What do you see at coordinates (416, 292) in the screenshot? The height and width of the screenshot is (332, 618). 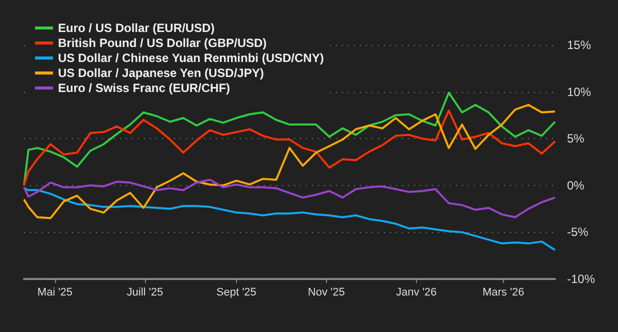 I see `x-tick-label: Janv '26` at bounding box center [416, 292].